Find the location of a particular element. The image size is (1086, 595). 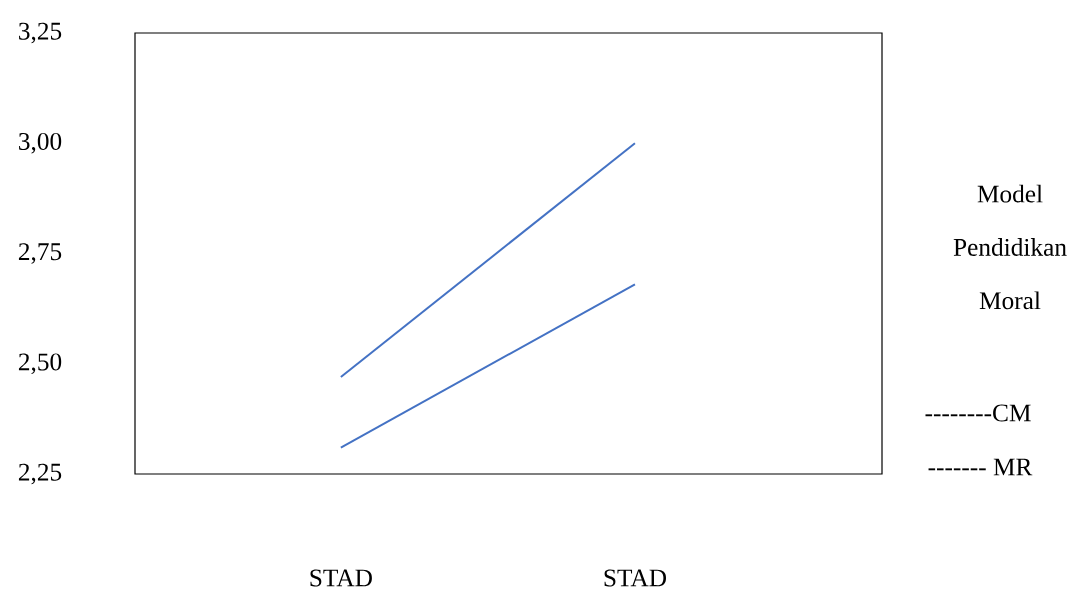

y-tick-label: 2,50 is located at coordinates (40, 364).